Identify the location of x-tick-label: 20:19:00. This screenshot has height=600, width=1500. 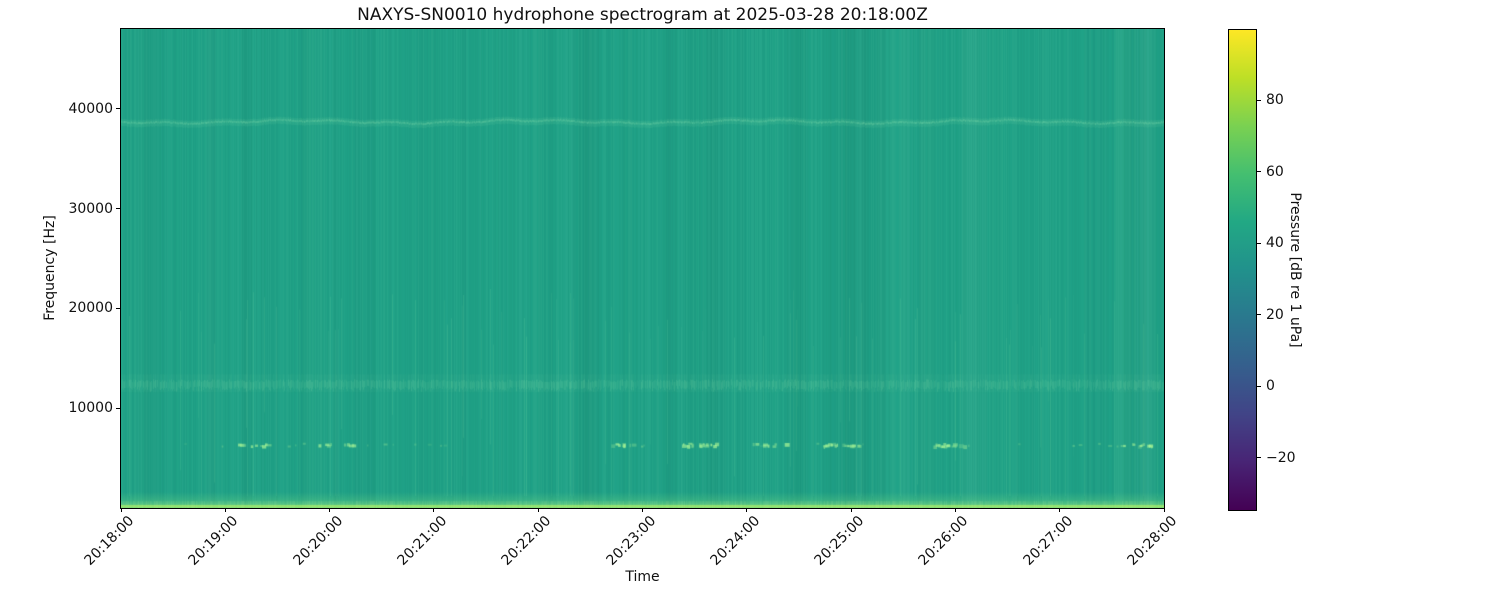
(213, 541).